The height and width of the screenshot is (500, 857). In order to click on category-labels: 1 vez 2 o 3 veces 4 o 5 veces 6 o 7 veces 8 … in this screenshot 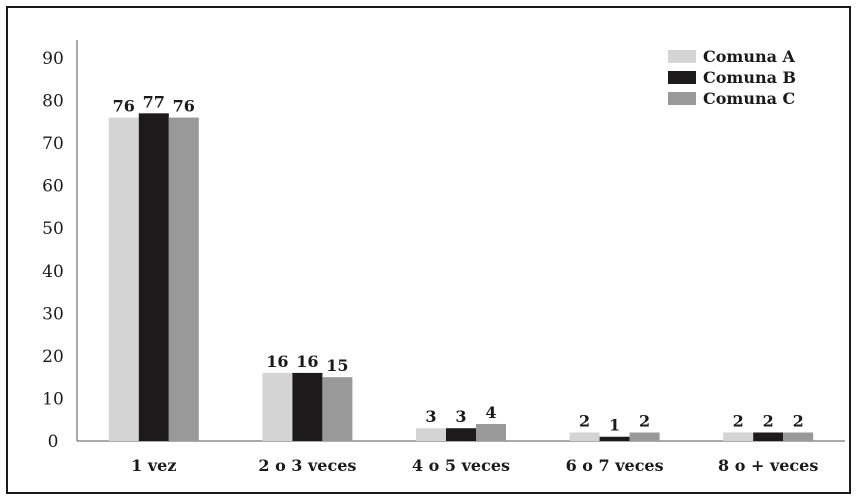, I will do `click(474, 465)`.